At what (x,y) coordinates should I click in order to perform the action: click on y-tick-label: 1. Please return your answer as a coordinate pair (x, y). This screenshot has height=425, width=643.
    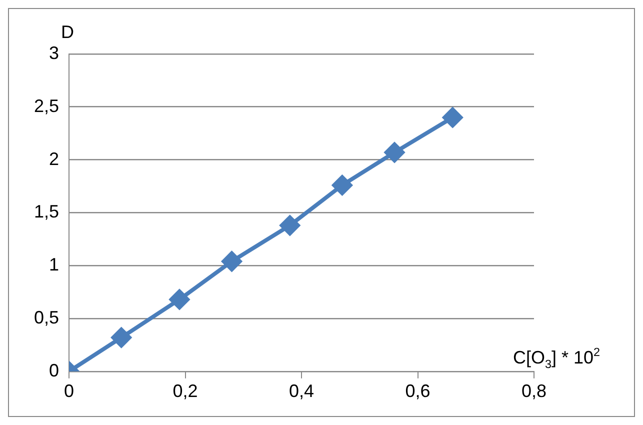
    Looking at the image, I should click on (54, 264).